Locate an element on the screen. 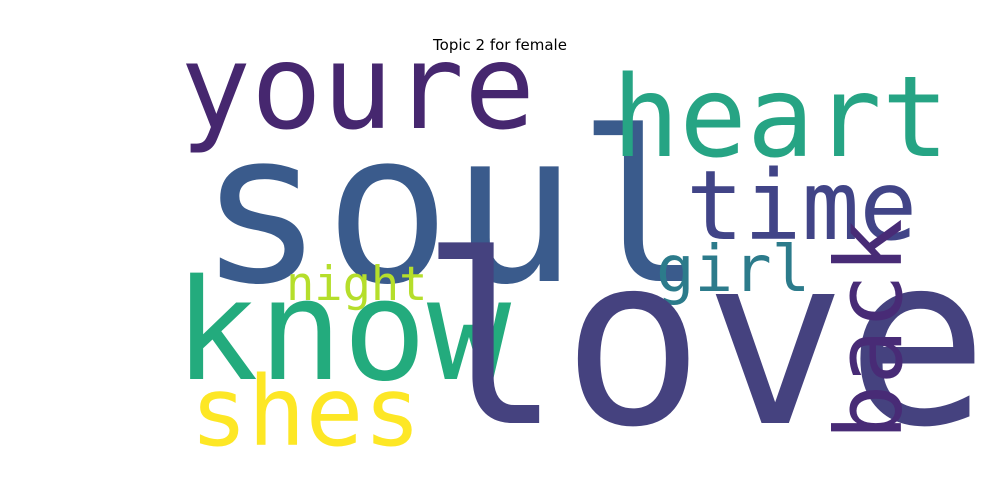  word-girl: girl is located at coordinates (733, 270).